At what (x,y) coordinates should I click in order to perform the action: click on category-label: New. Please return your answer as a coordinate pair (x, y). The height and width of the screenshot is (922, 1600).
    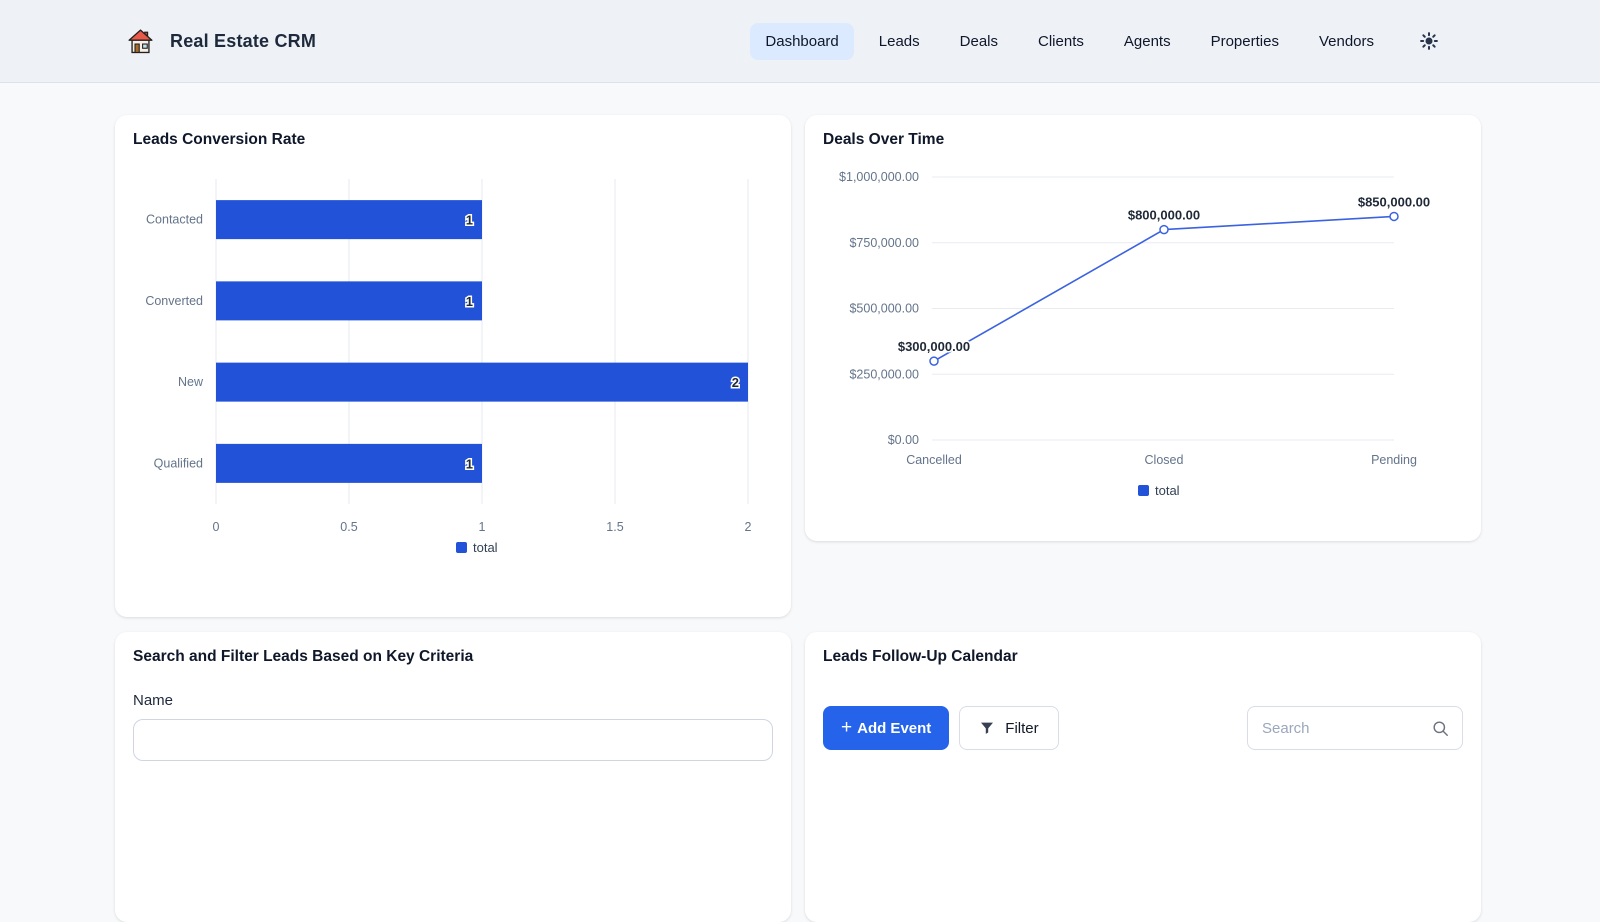
    Looking at the image, I should click on (191, 382).